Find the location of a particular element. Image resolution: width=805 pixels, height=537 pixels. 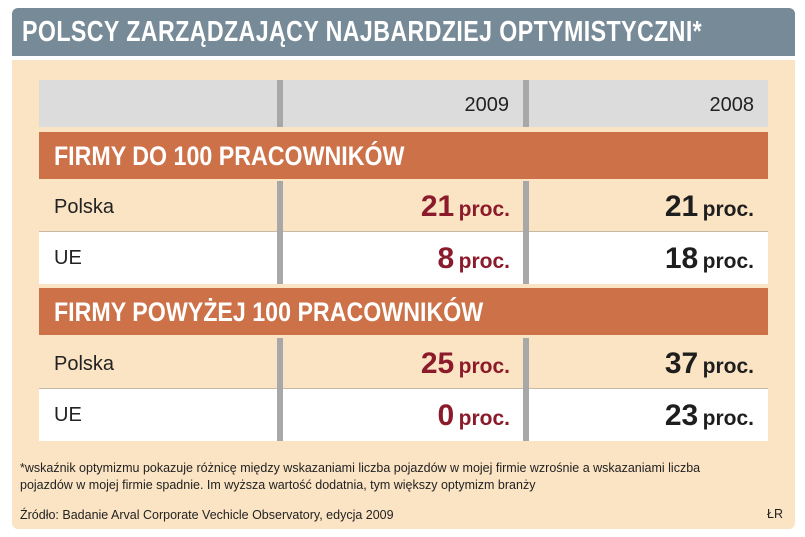

section-header-large-firms: FIRMY POWYŻEJ 100 PRACOWNIKÓW is located at coordinates (403, 311).